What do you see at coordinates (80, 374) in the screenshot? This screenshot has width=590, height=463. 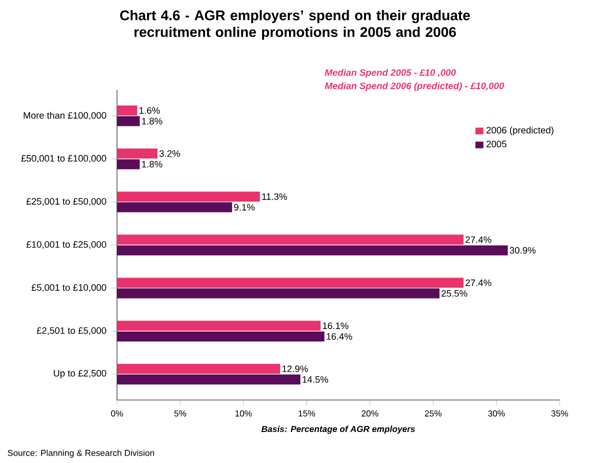 I see `y-tick-label: Up to £2,500` at bounding box center [80, 374].